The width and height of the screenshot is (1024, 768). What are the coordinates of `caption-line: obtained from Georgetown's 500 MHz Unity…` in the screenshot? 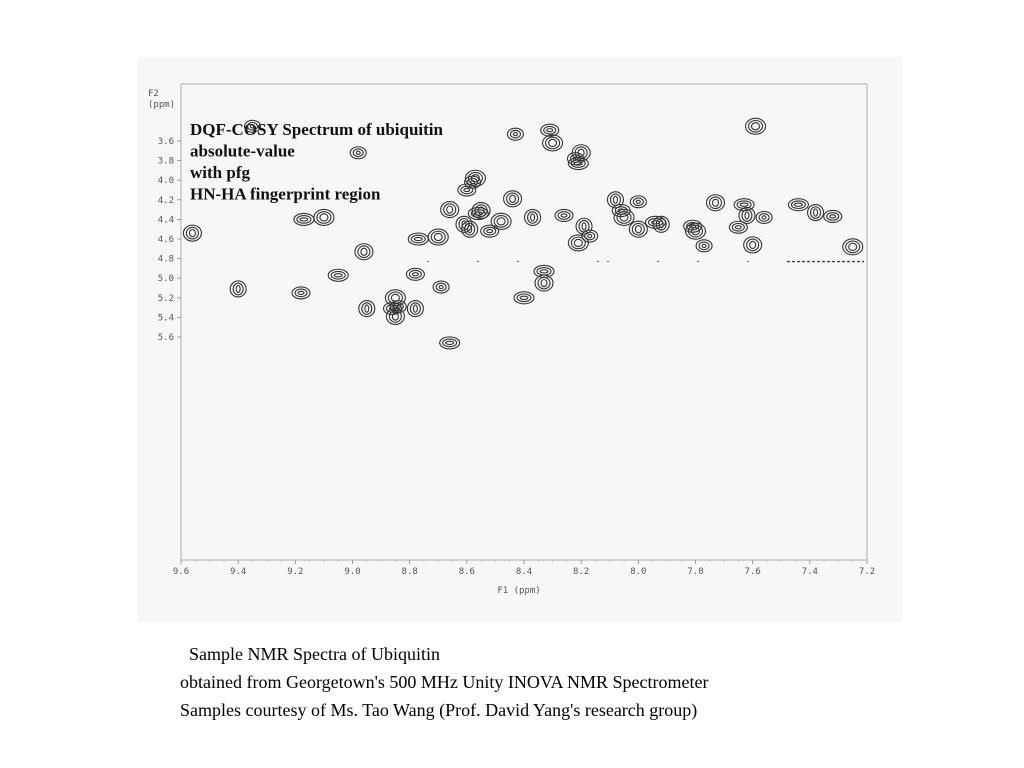 It's located at (444, 682).